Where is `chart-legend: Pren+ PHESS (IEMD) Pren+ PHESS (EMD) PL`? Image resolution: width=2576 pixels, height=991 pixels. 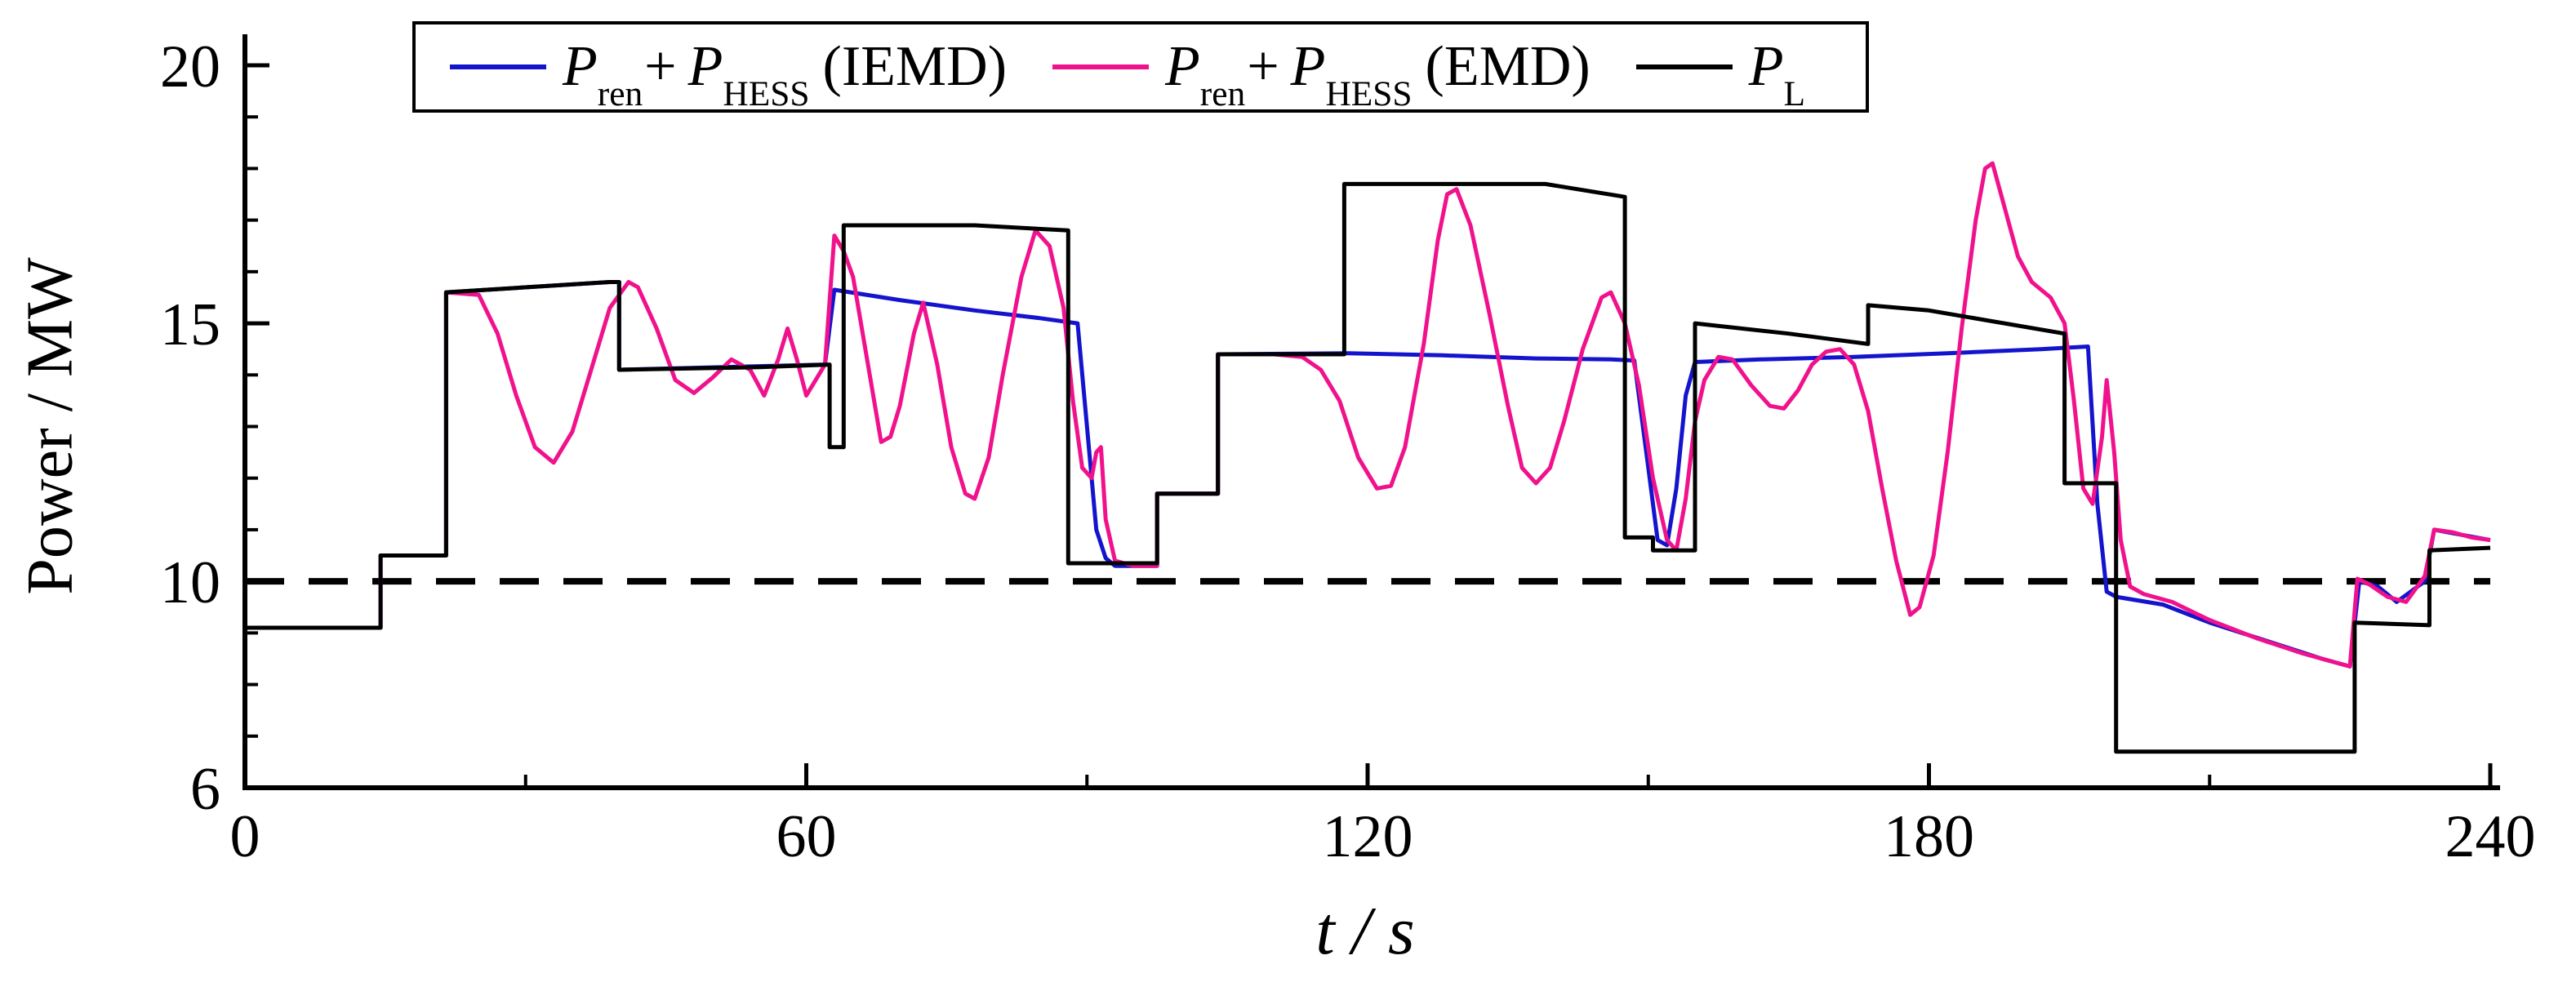 chart-legend: Pren+ PHESS (IEMD) Pren+ PHESS (EMD) PL is located at coordinates (1141, 67).